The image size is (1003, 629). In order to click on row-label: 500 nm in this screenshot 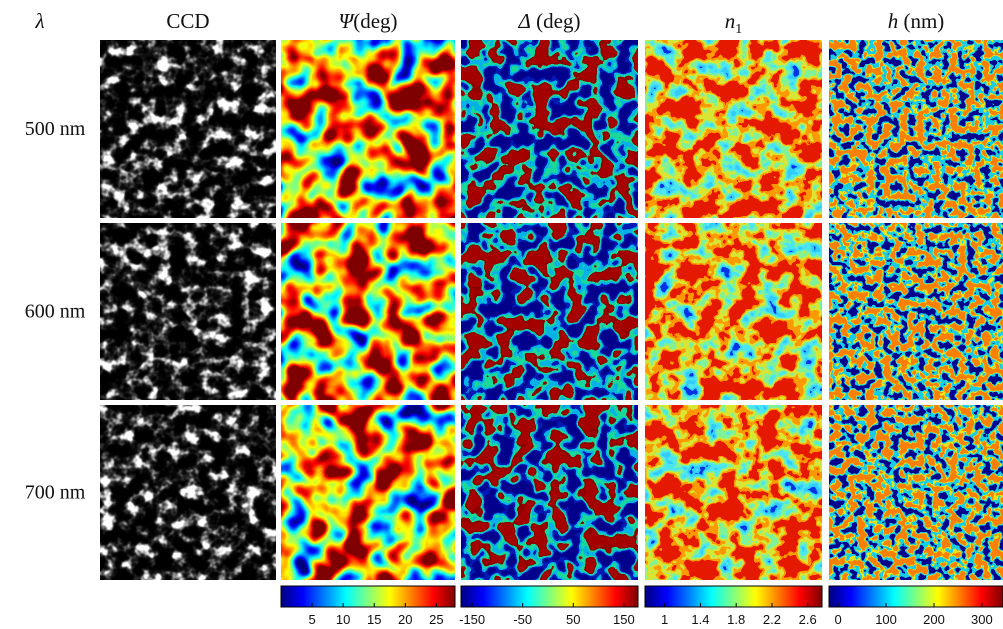, I will do `click(55, 129)`.